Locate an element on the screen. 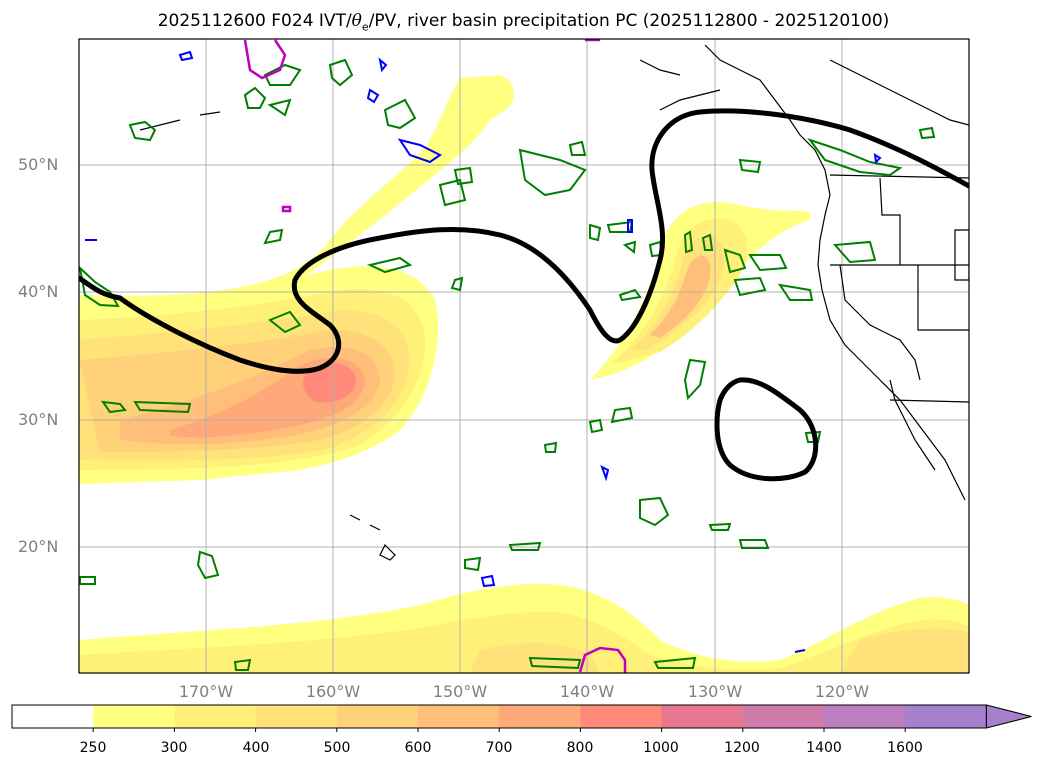 The image size is (1047, 767). colorbar-tick-250: 250 is located at coordinates (93, 748).